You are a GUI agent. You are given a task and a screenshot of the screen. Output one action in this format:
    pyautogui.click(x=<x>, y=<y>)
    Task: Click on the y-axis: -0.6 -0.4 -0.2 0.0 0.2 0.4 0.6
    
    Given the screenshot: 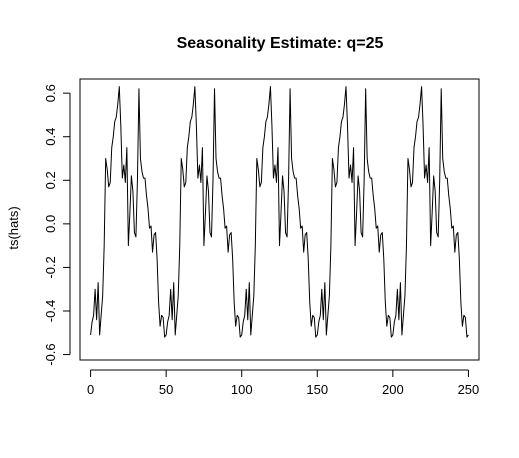 What is the action you would take?
    pyautogui.click(x=57, y=225)
    